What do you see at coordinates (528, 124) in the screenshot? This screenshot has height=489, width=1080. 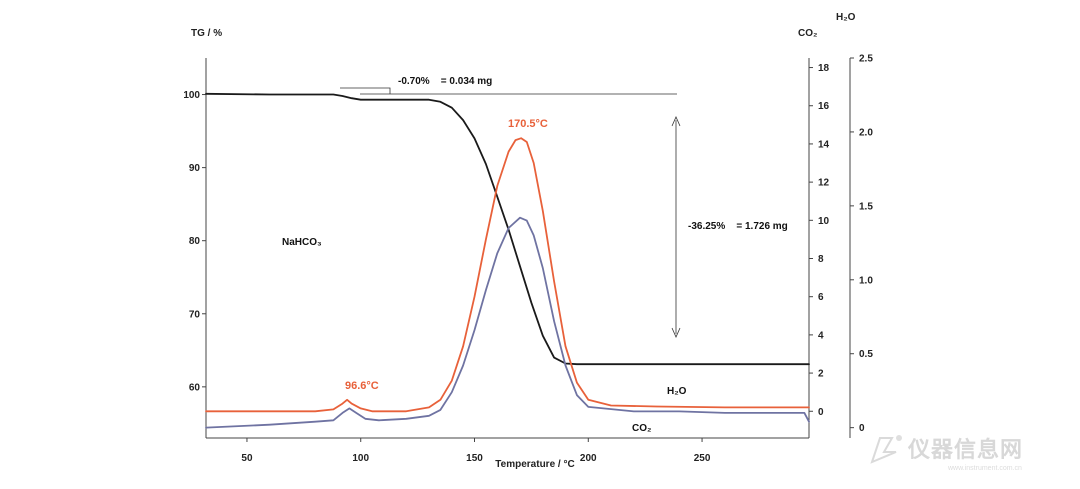 I see `peak-main-label: 170.5°C` at bounding box center [528, 124].